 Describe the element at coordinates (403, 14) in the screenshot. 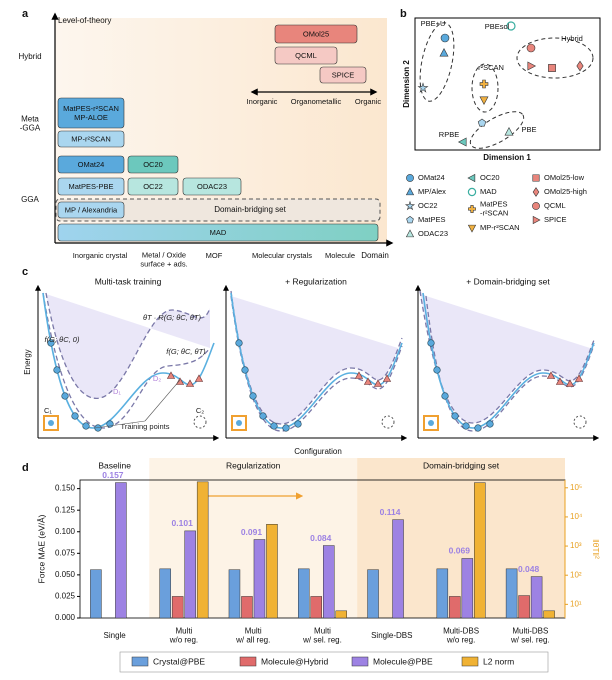

I see `panel-label: b` at that location.